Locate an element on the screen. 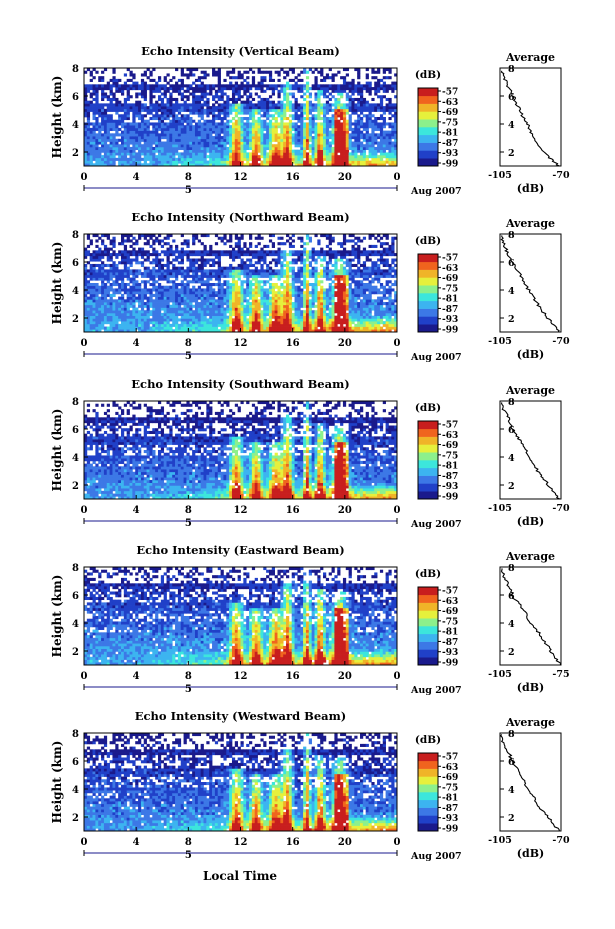 The width and height of the screenshot is (615, 929). day-label: 5 is located at coordinates (188, 855).